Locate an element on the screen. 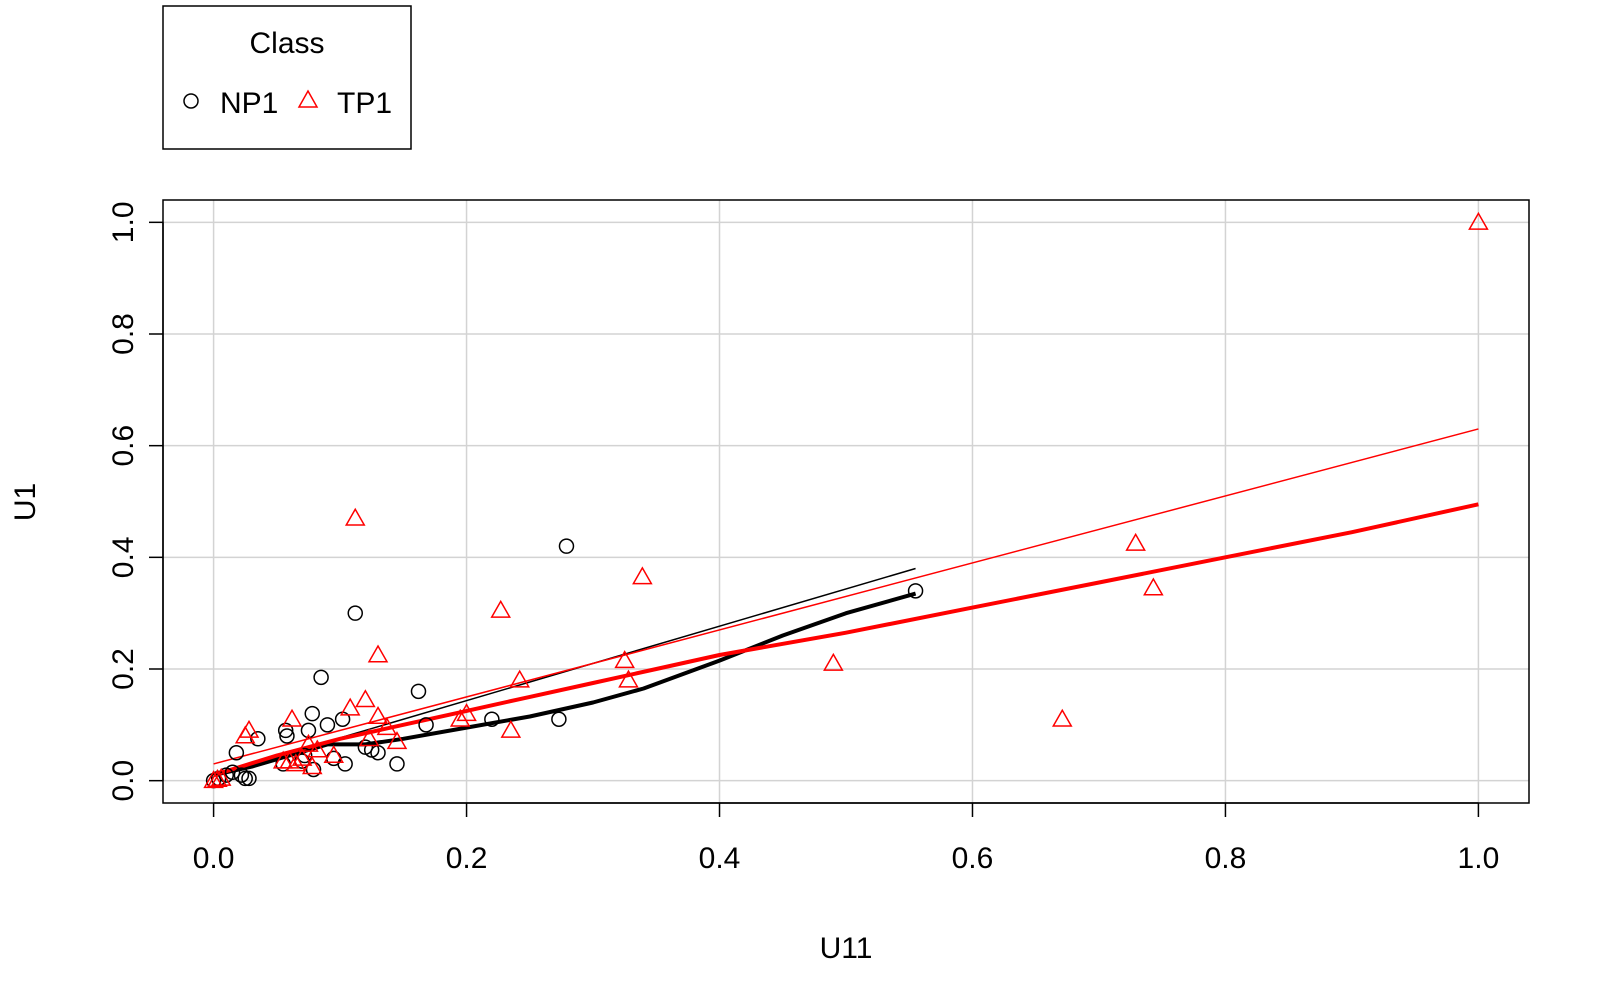 The image size is (1600, 1000). x-tick-label: 0.6 is located at coordinates (973, 858).